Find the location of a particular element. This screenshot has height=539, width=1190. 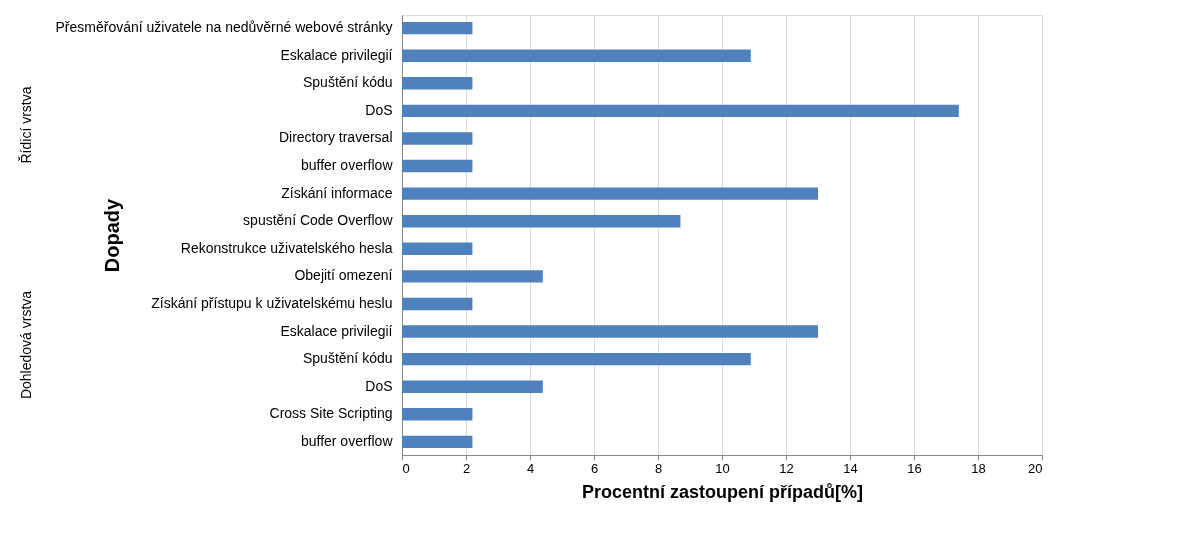

y-axis-title: Dopady is located at coordinates (111, 235).